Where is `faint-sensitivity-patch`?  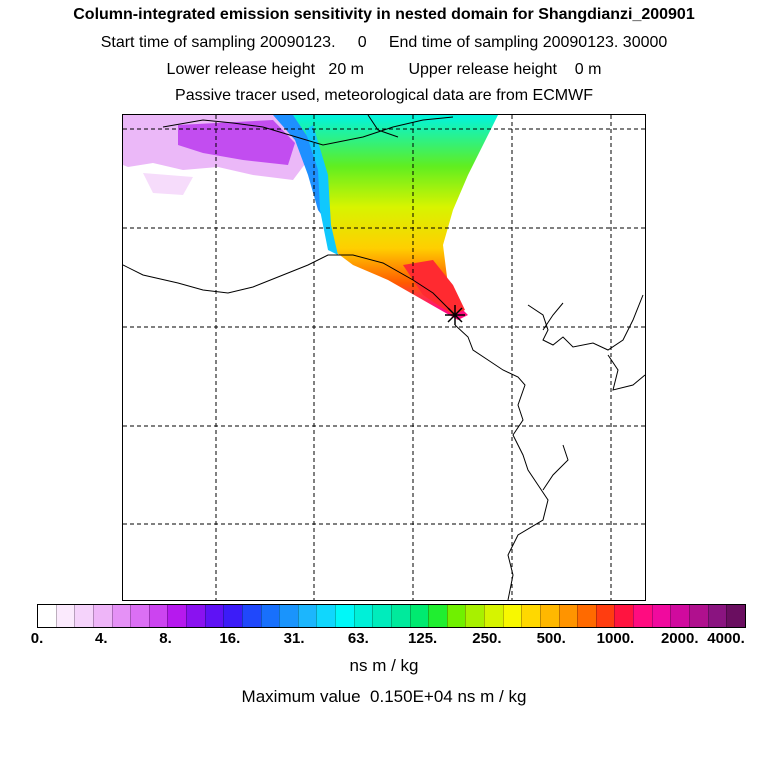 faint-sensitivity-patch is located at coordinates (168, 184).